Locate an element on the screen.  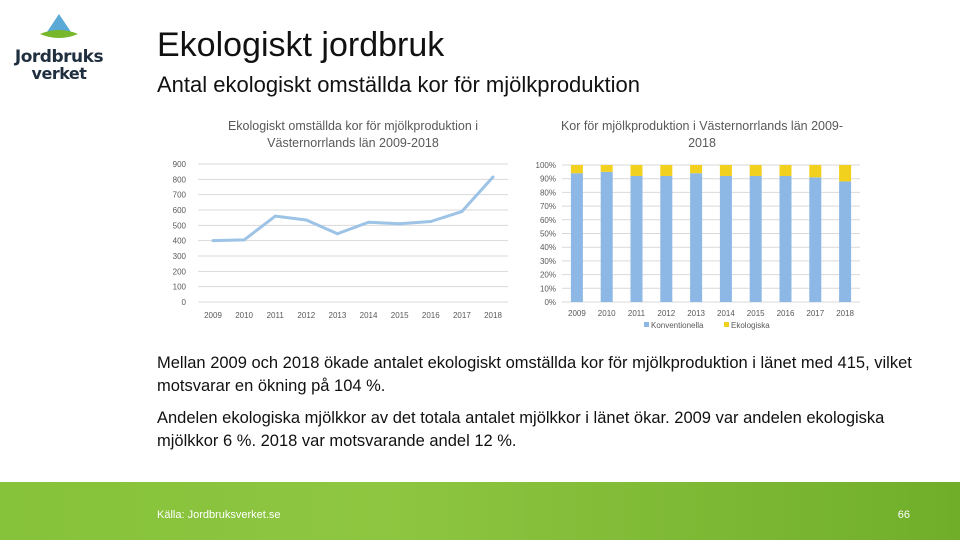
y-tick-label: 200 is located at coordinates (180, 271).